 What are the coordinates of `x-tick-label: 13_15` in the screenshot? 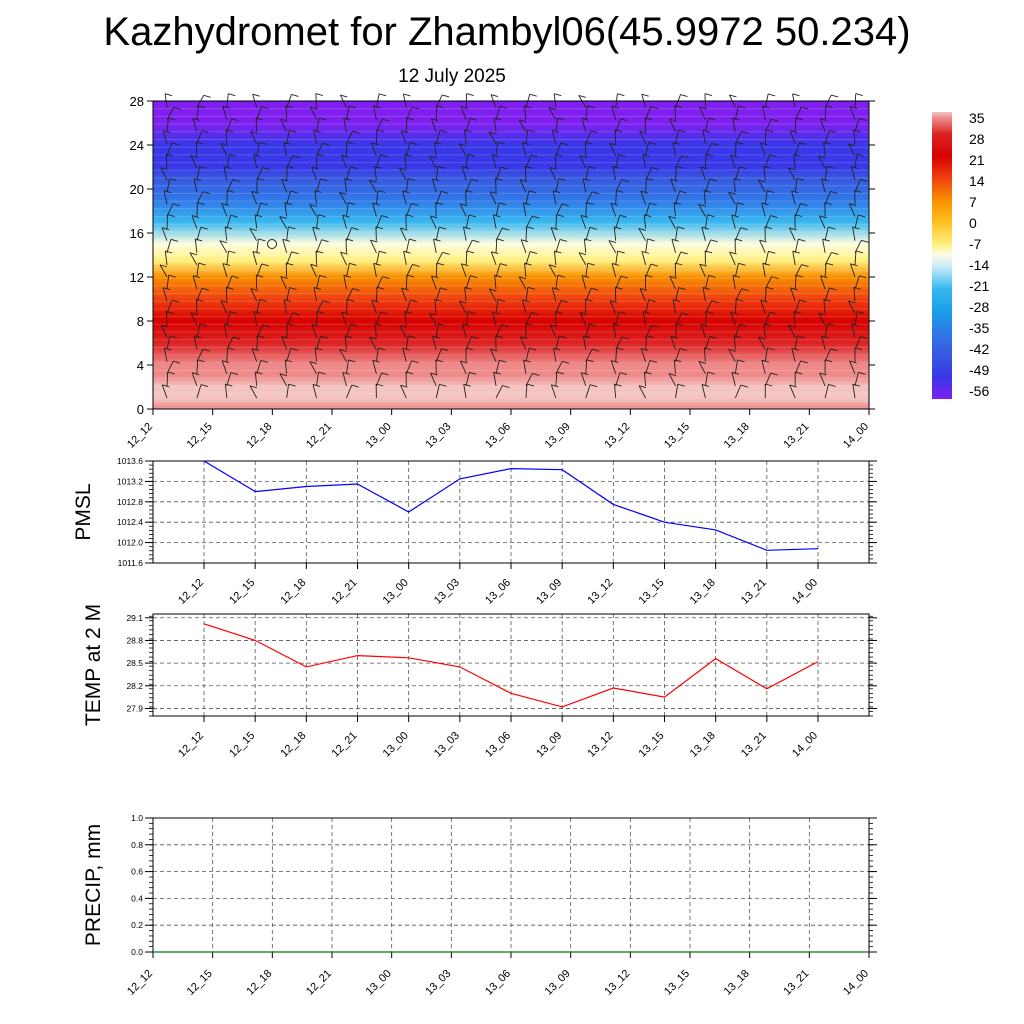 It's located at (652, 745).